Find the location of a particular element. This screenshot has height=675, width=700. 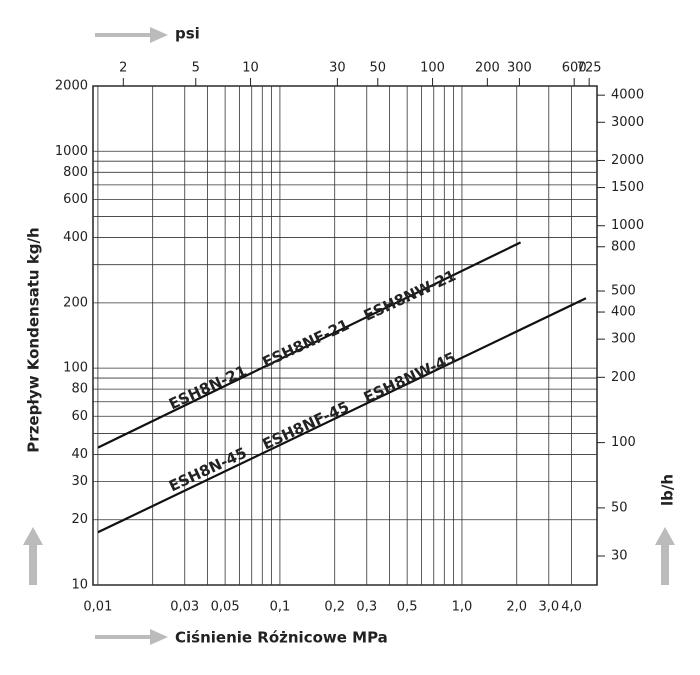

y2-tick-label: 200 is located at coordinates (623, 377).